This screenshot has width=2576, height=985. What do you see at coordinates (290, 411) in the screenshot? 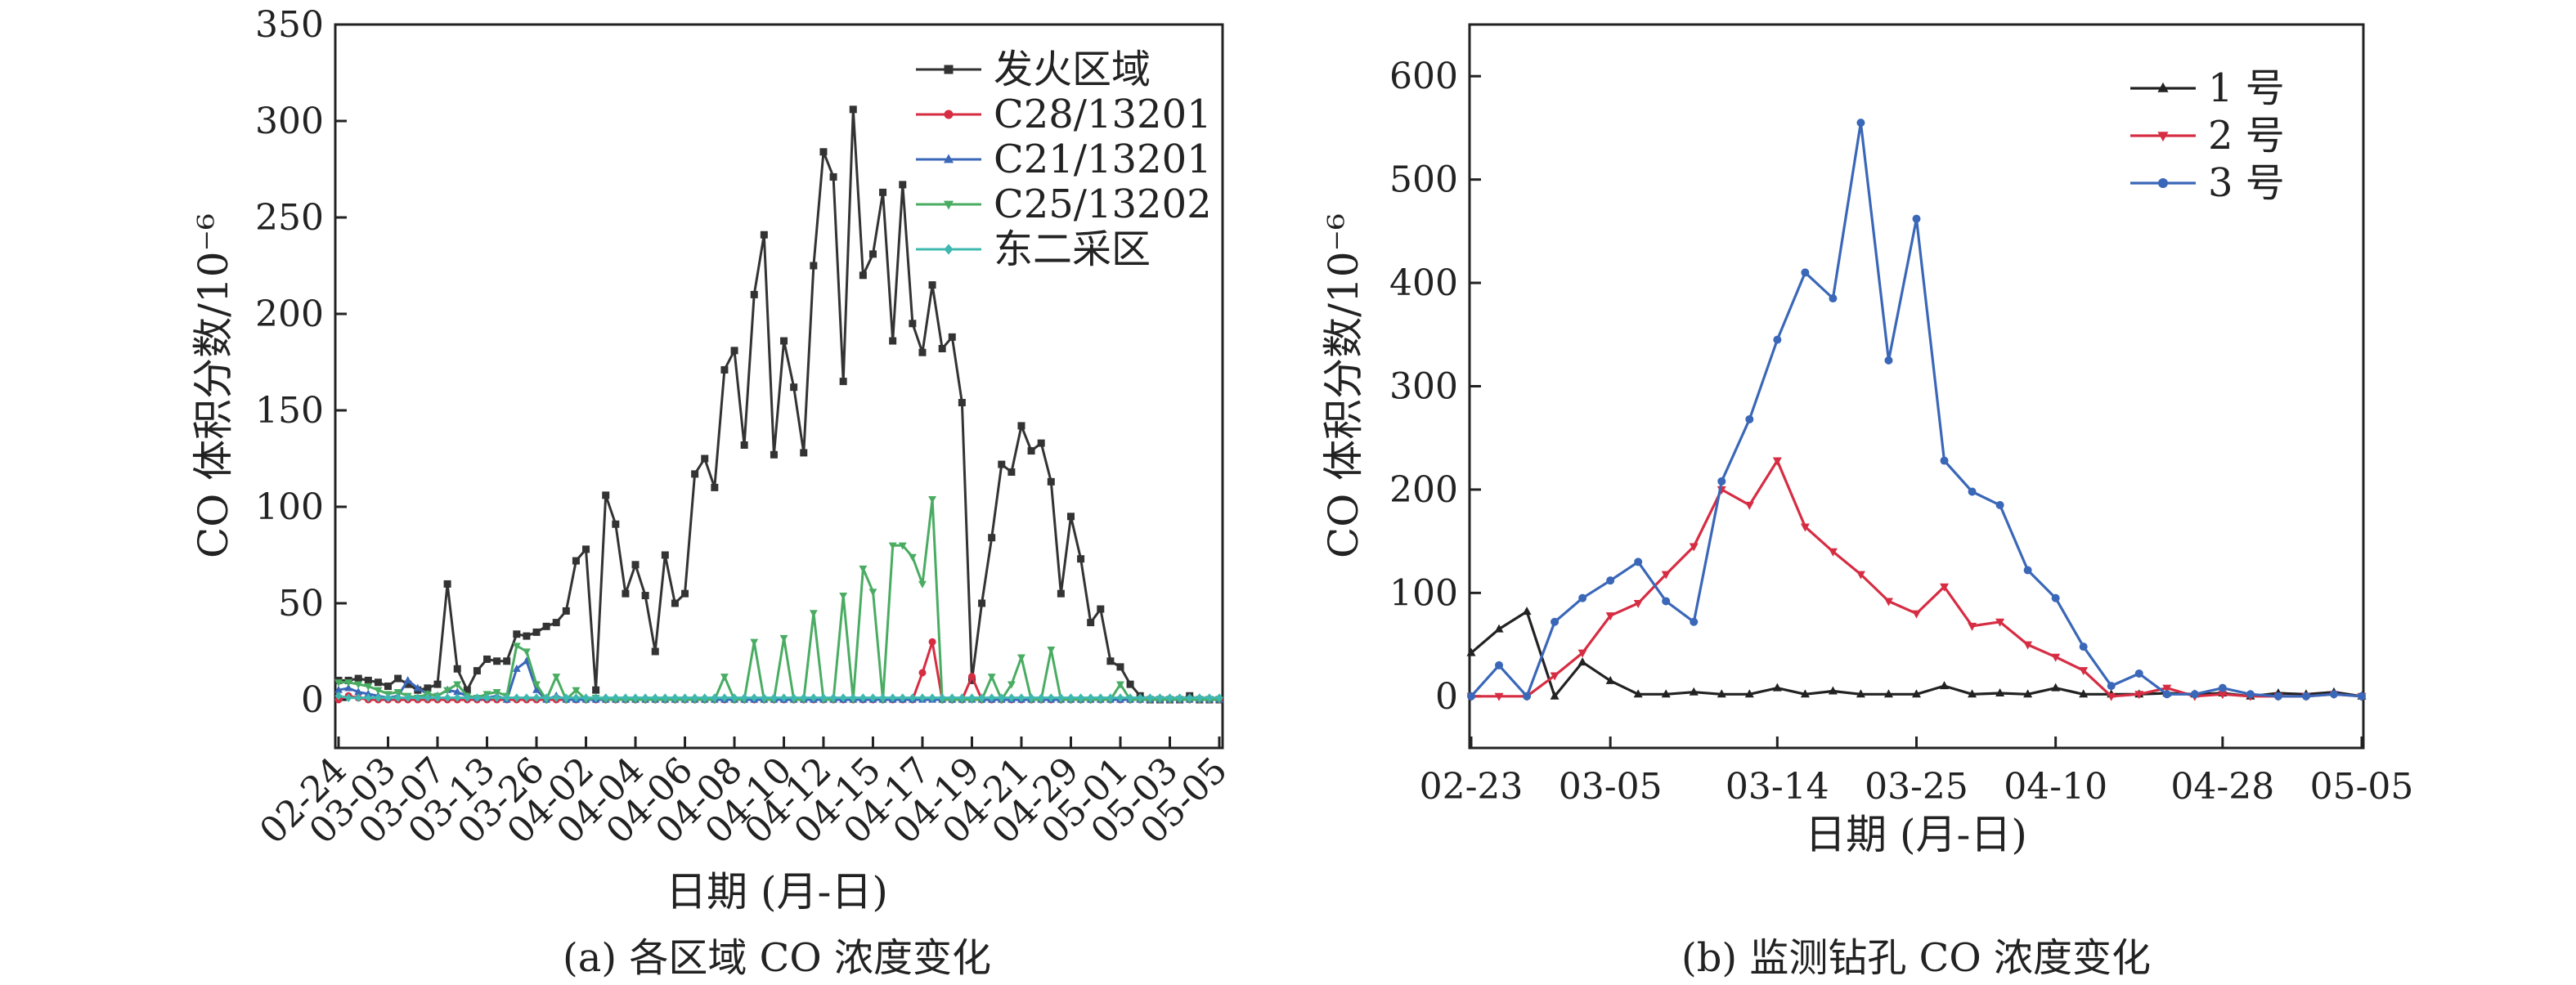
I see `y-tick-label: 150` at bounding box center [290, 411].